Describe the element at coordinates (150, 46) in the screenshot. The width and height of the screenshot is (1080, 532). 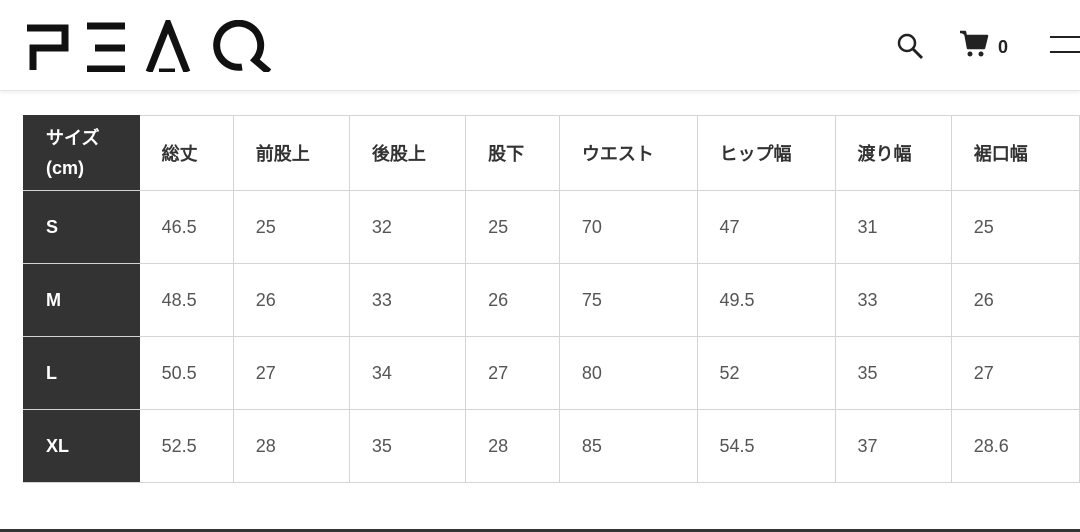
I see `peaq-logo` at that location.